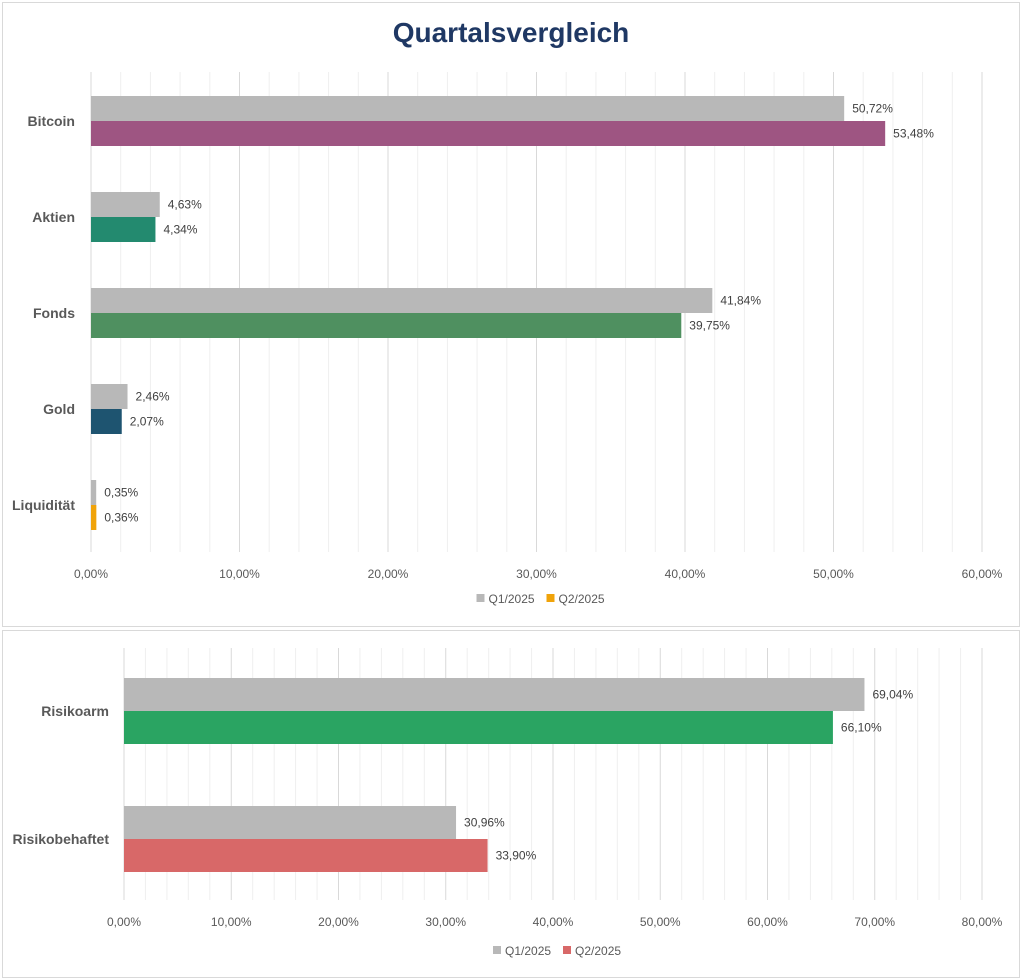 Image resolution: width=1024 pixels, height=980 pixels. What do you see at coordinates (121, 493) in the screenshot?
I see `data-label-q1: 0,35%` at bounding box center [121, 493].